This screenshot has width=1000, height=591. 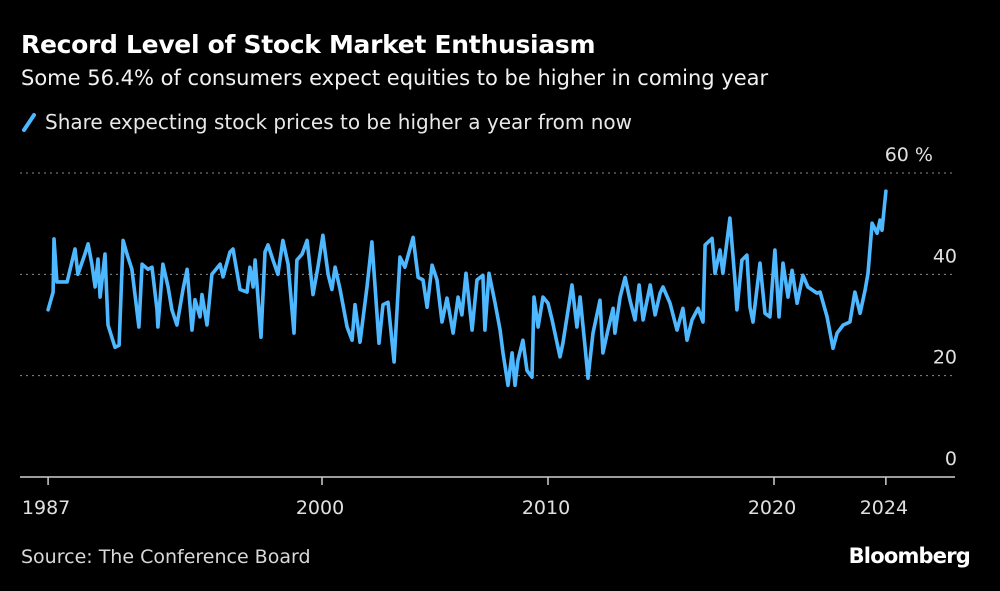 What do you see at coordinates (166, 557) in the screenshot?
I see `source-note: Source: The Conference Board` at bounding box center [166, 557].